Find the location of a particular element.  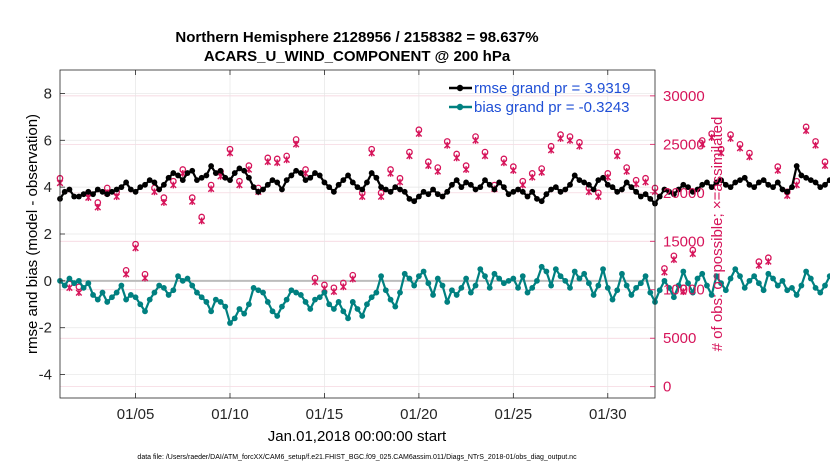

y-right-tick-label-6: 30000 is located at coordinates (684, 96).